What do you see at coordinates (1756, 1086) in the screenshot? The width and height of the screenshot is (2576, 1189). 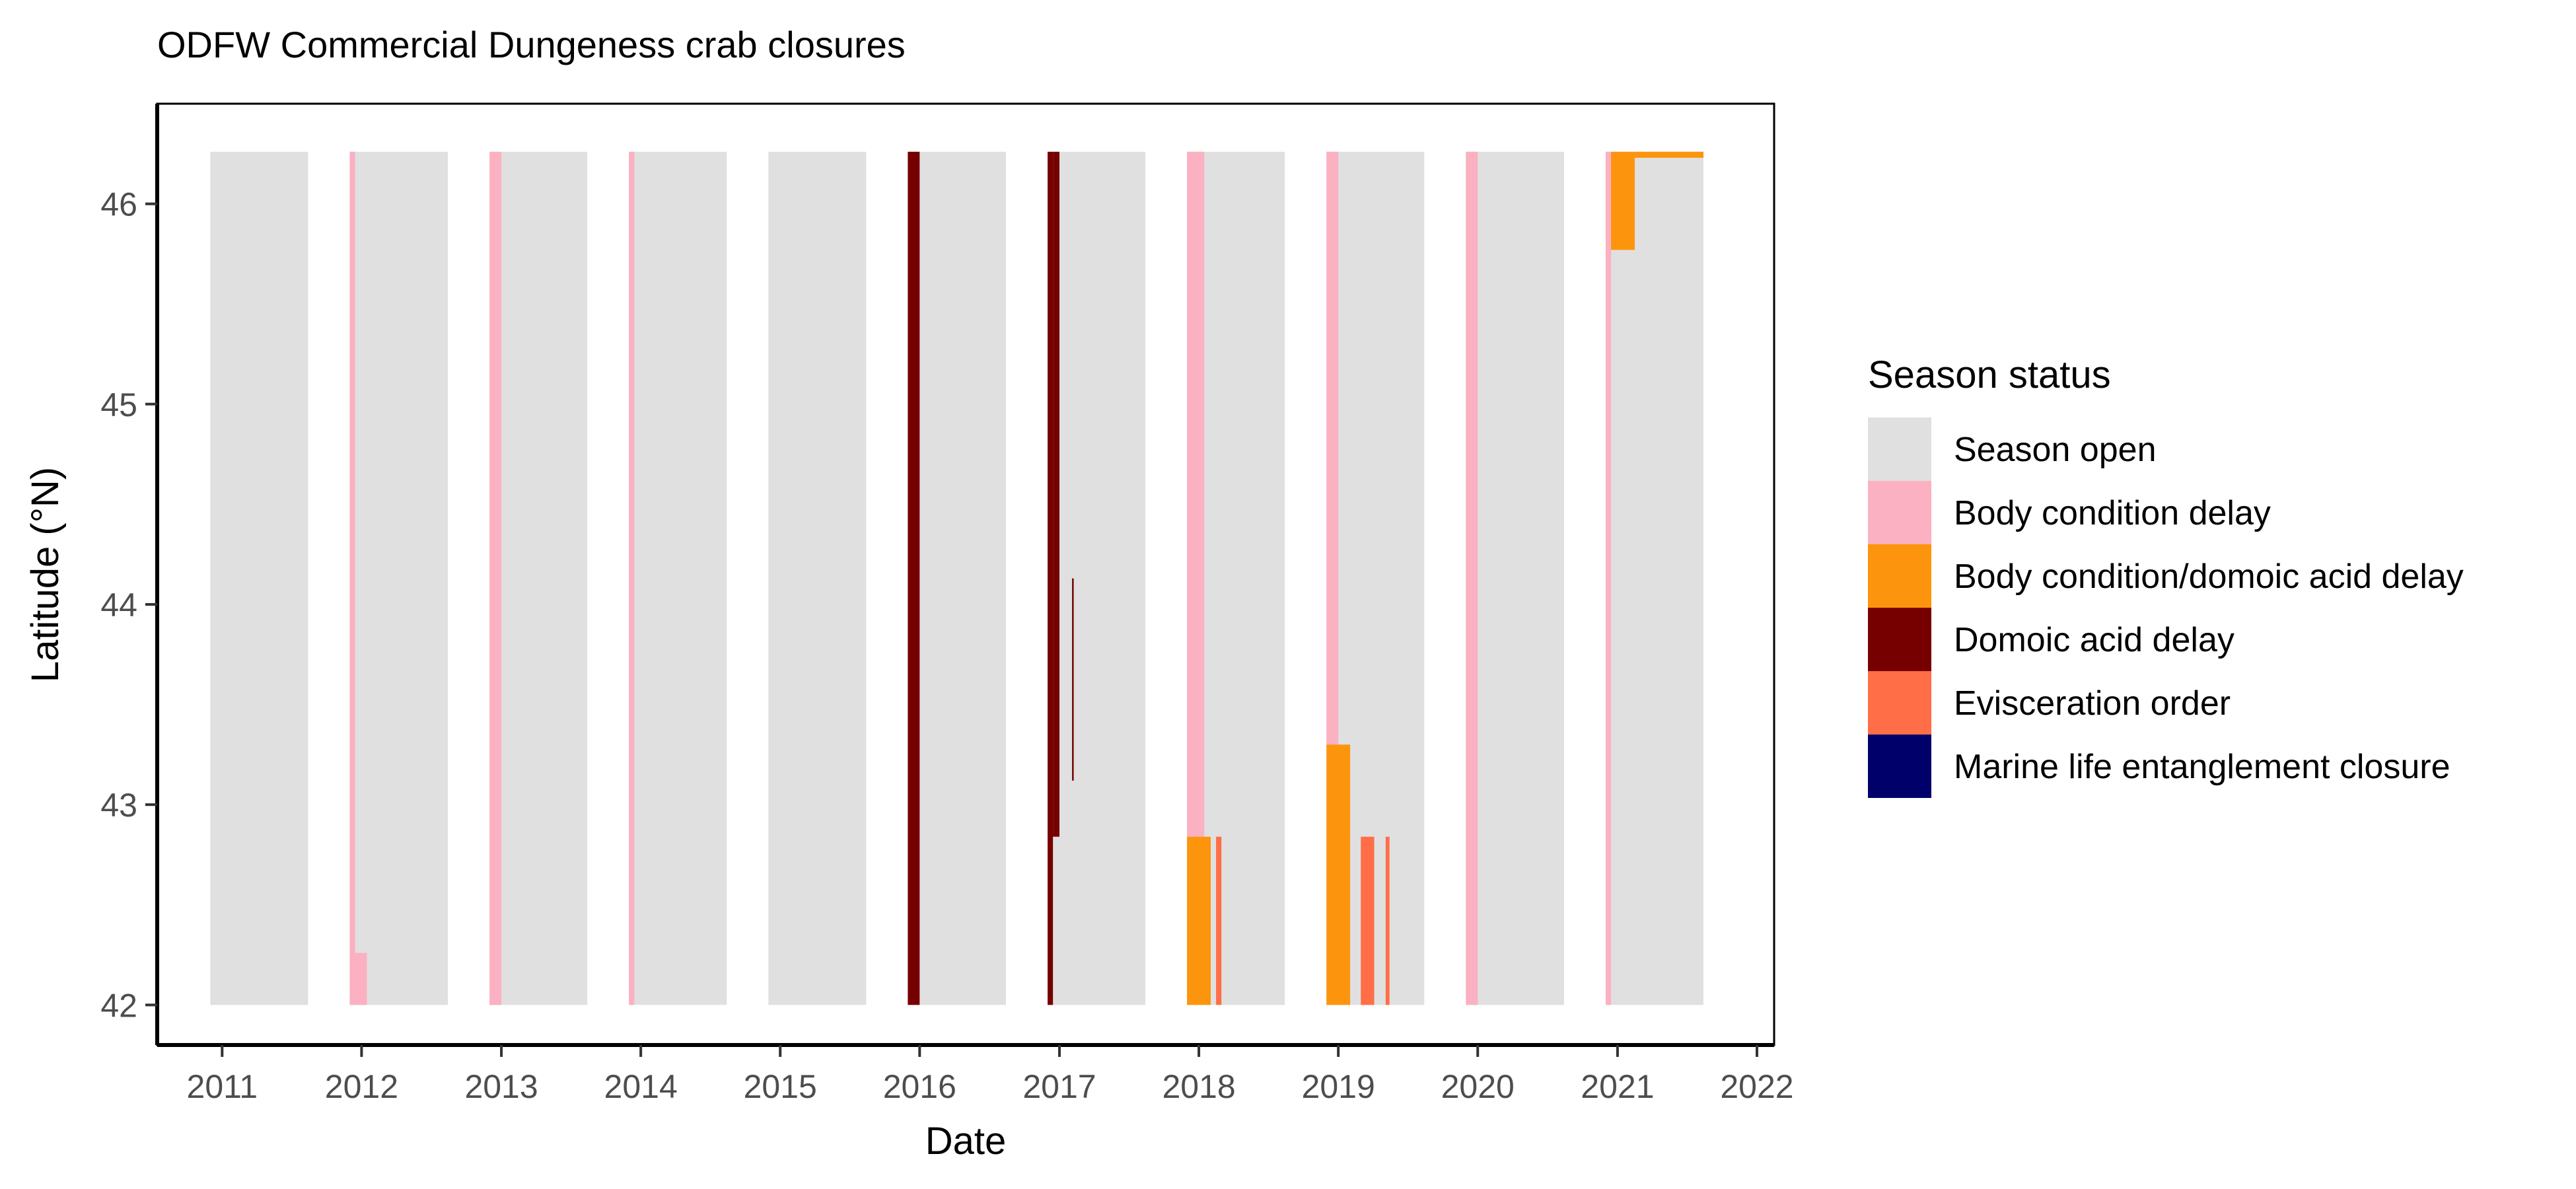 I see `x-tick-label: 2022` at bounding box center [1756, 1086].